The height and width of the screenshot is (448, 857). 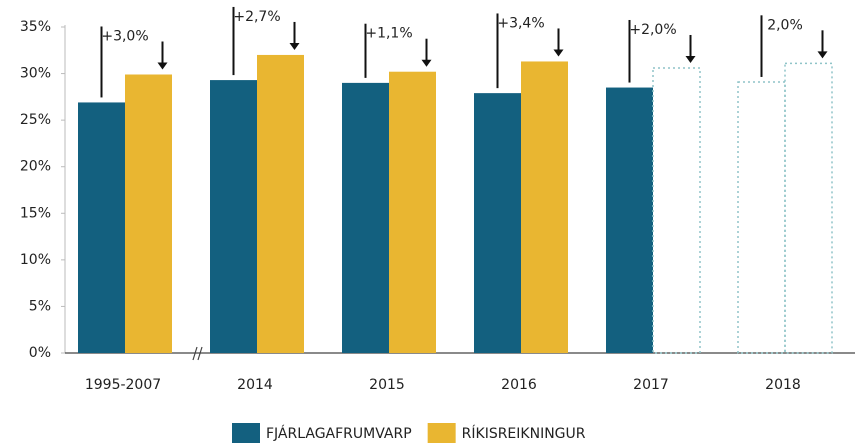 What do you see at coordinates (520, 23) in the screenshot?
I see `annotation: +3,4%` at bounding box center [520, 23].